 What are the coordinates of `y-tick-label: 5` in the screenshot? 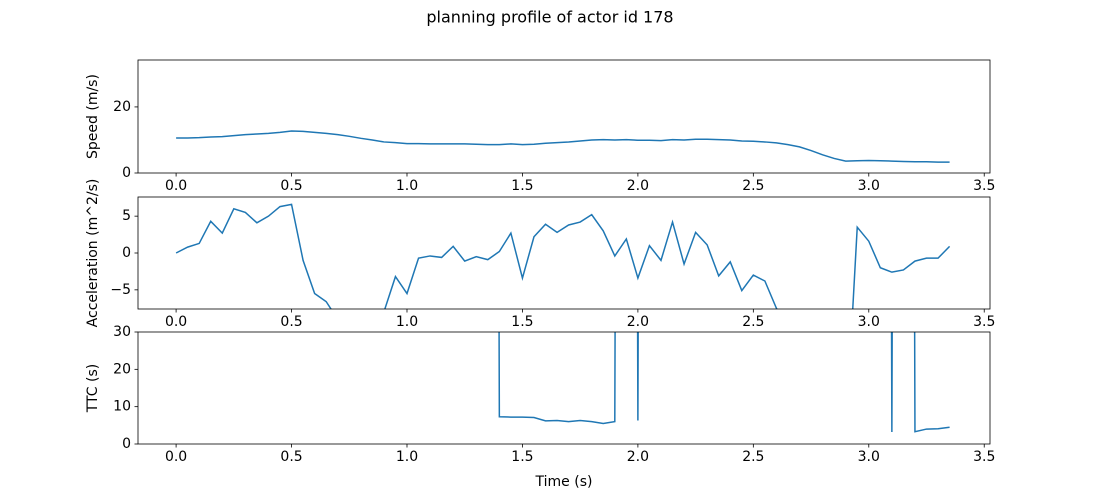 It's located at (126, 216).